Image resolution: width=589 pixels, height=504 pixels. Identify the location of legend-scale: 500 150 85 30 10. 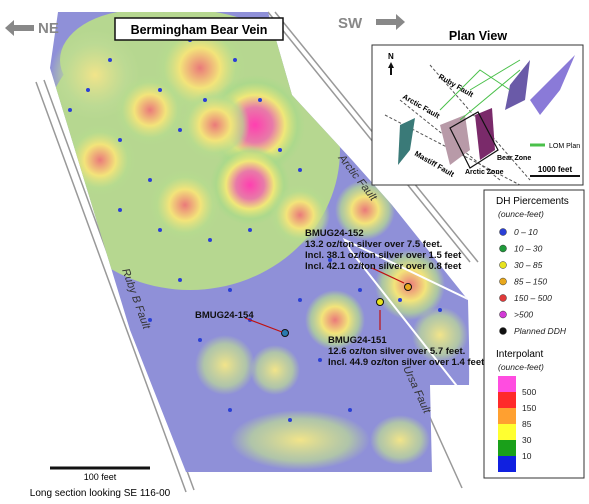
(517, 424).